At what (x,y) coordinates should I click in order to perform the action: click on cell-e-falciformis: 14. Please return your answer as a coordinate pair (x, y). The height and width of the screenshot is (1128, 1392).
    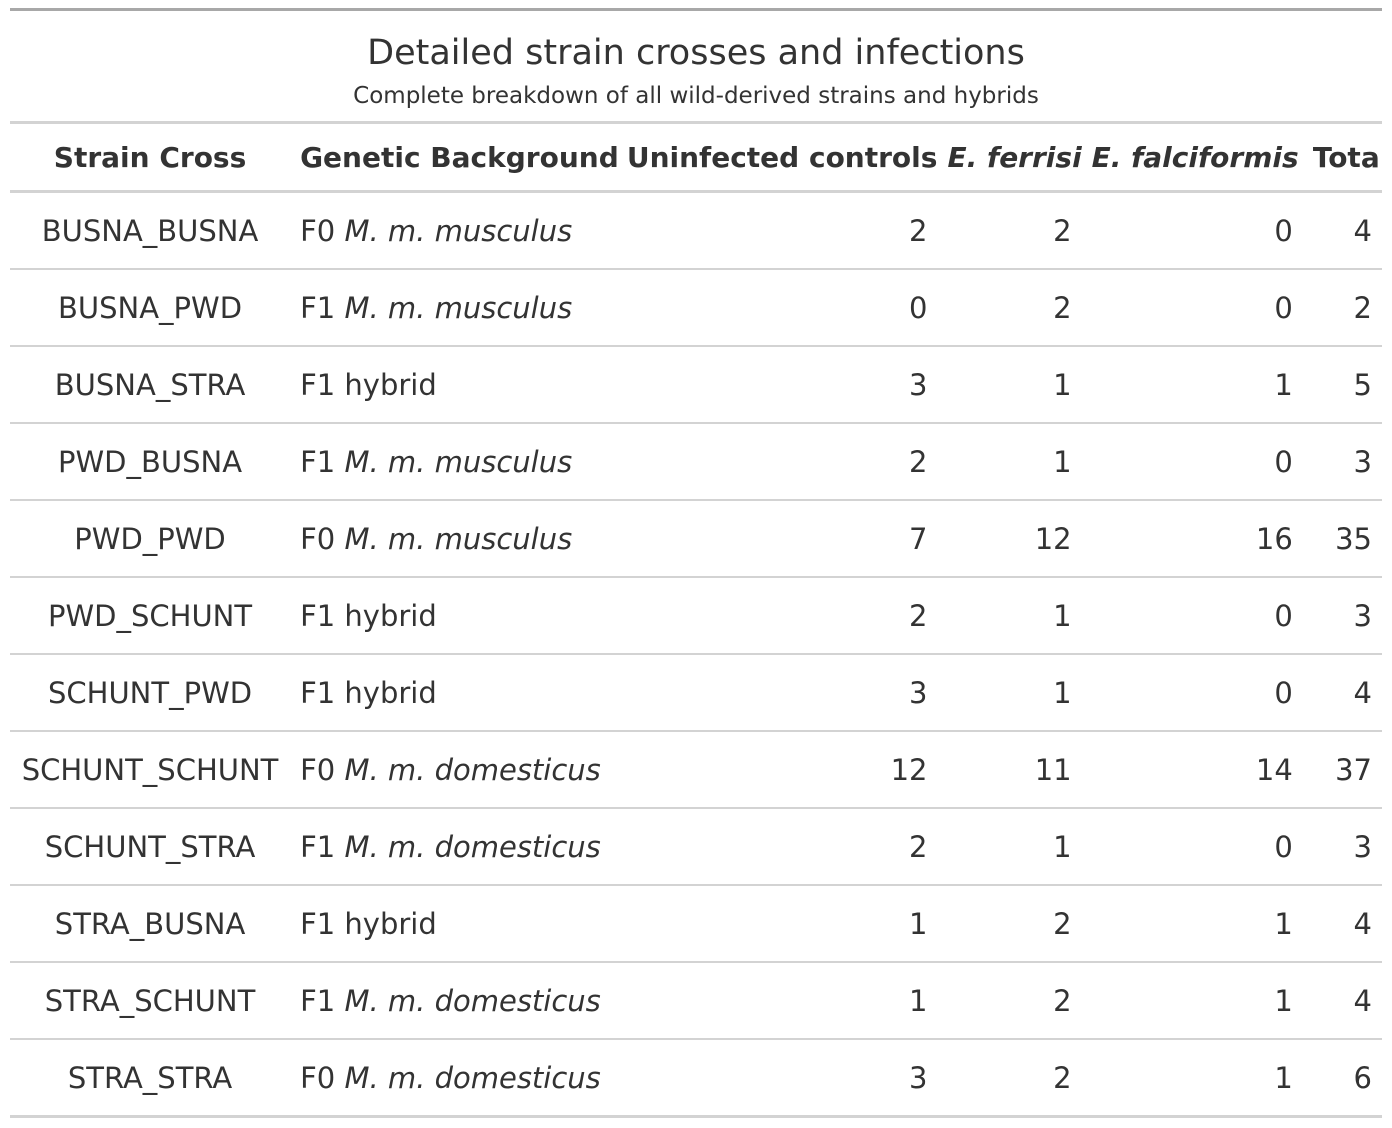
    Looking at the image, I should click on (1192, 770).